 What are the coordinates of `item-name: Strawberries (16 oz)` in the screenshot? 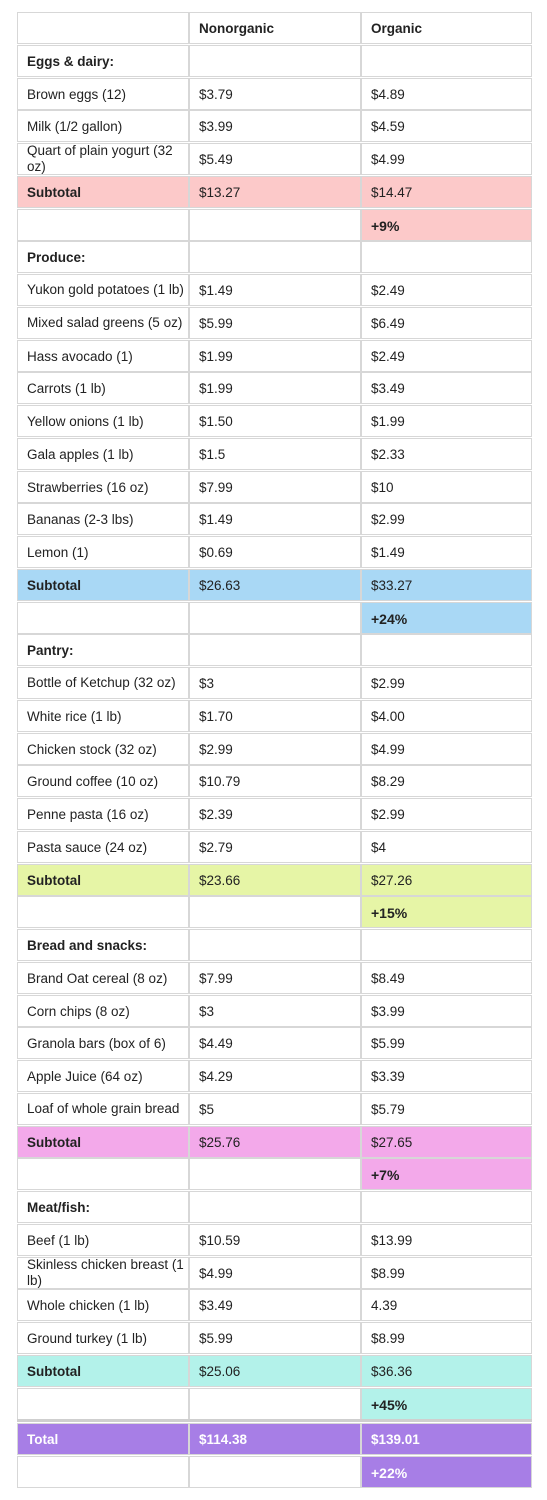 It's located at (103, 486).